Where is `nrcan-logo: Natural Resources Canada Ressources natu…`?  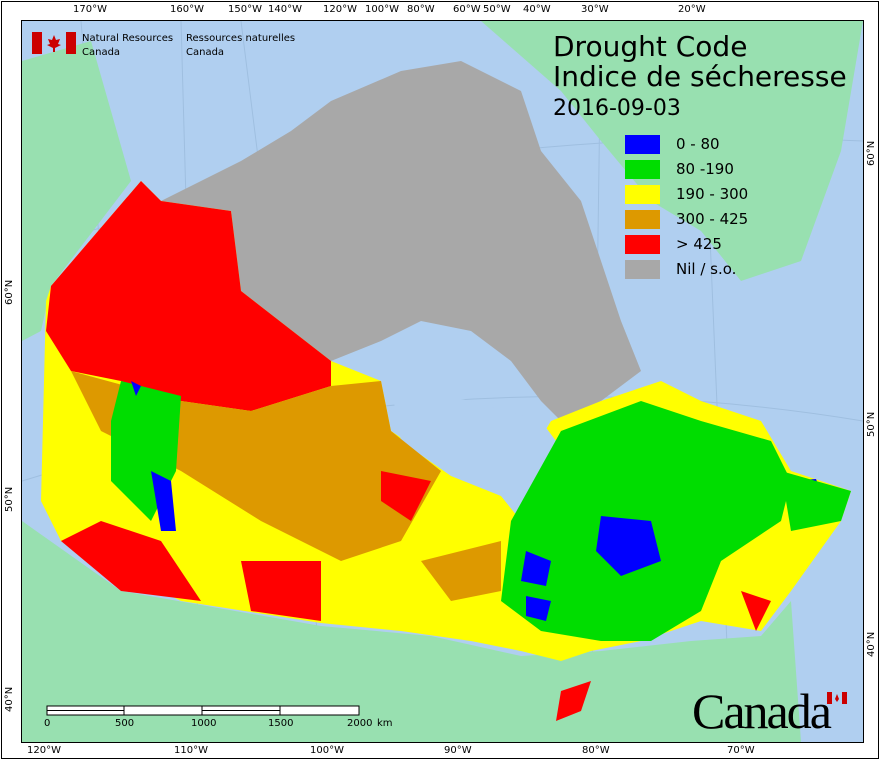 nrcan-logo: Natural Resources Canada Ressources natu… is located at coordinates (163, 46).